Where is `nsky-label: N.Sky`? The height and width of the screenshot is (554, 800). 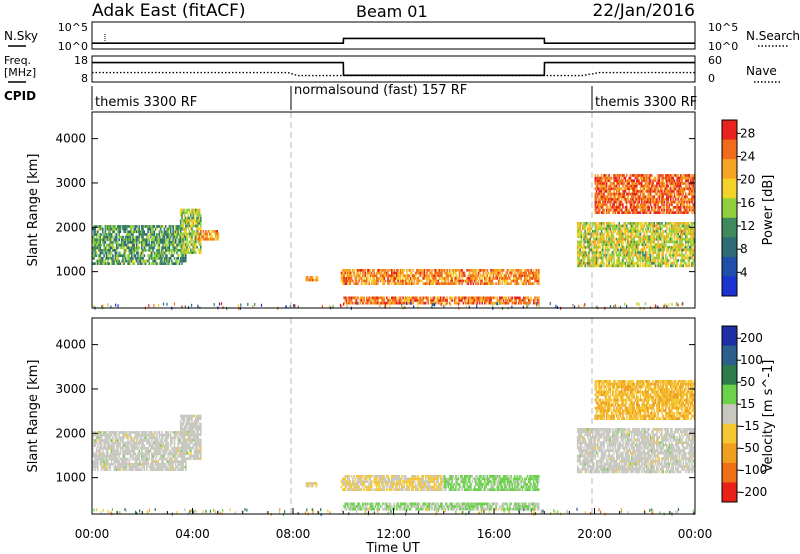
nsky-label: N.Sky is located at coordinates (21, 36).